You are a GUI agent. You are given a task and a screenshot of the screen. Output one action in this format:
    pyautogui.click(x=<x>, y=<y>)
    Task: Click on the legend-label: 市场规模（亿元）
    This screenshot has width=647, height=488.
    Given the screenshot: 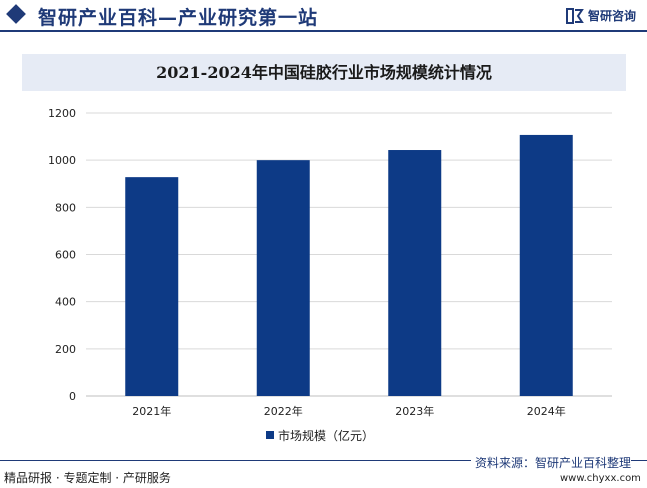 What is the action you would take?
    pyautogui.click(x=326, y=436)
    